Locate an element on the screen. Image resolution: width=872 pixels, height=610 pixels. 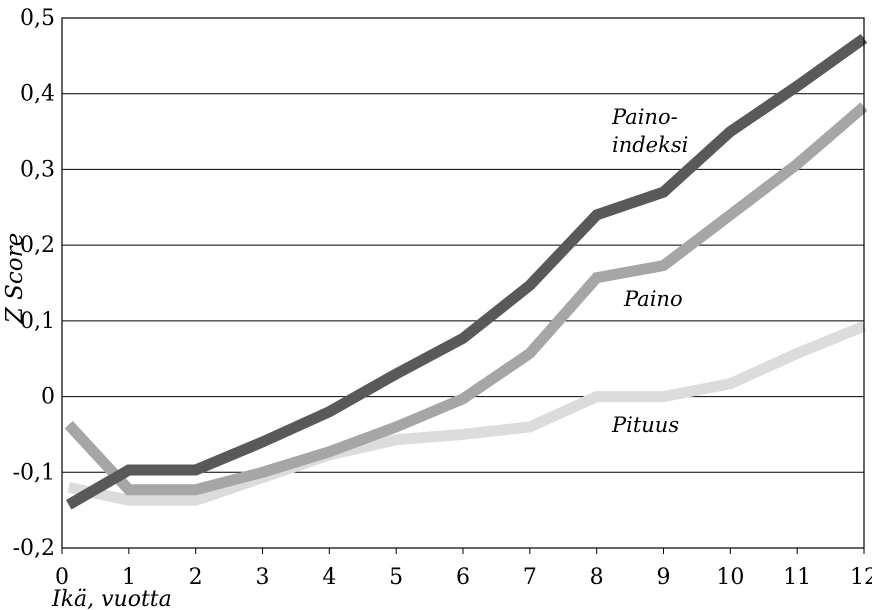
x-tick-label: 2 is located at coordinates (196, 577).